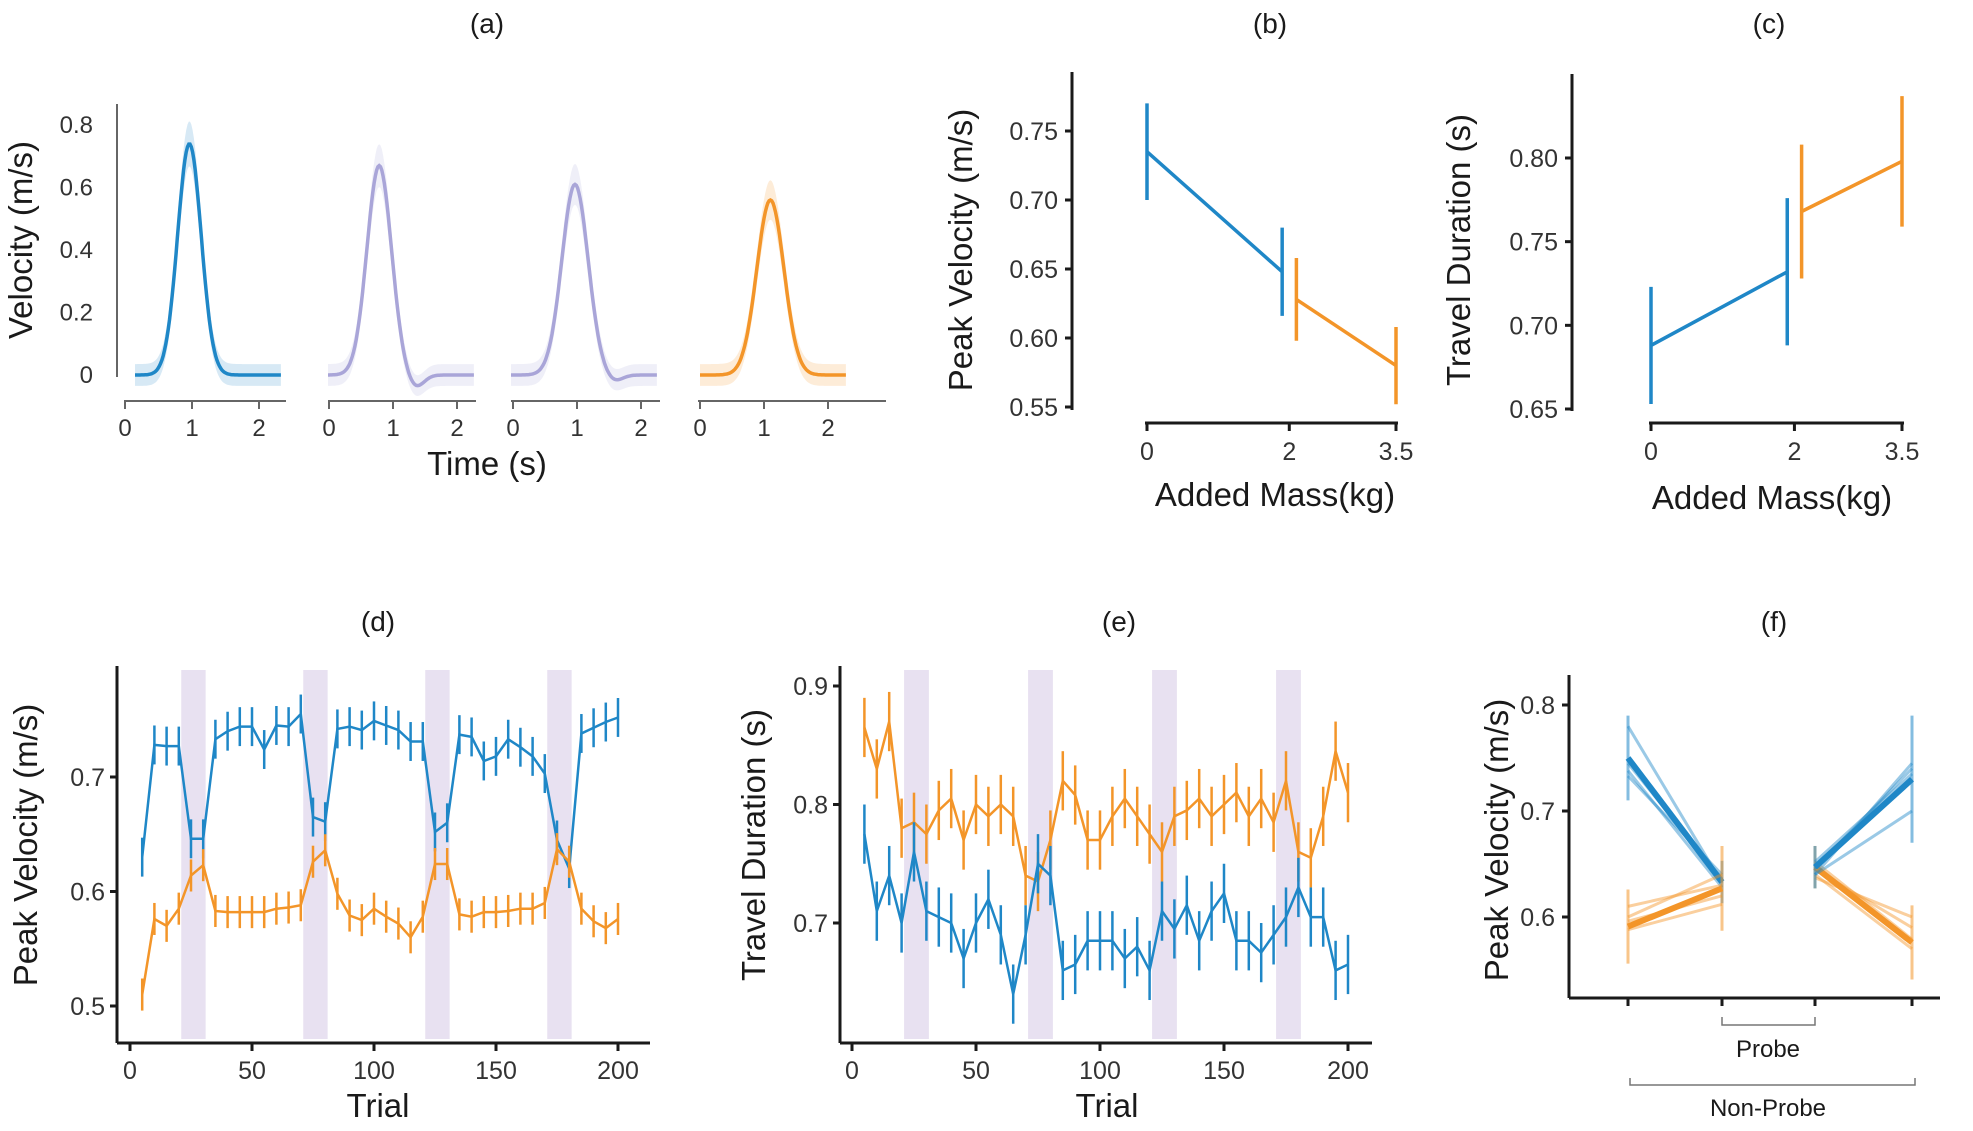 This screenshot has width=1973, height=1131. I want to click on layer-e-xtick-label: 0, so click(852, 1071).